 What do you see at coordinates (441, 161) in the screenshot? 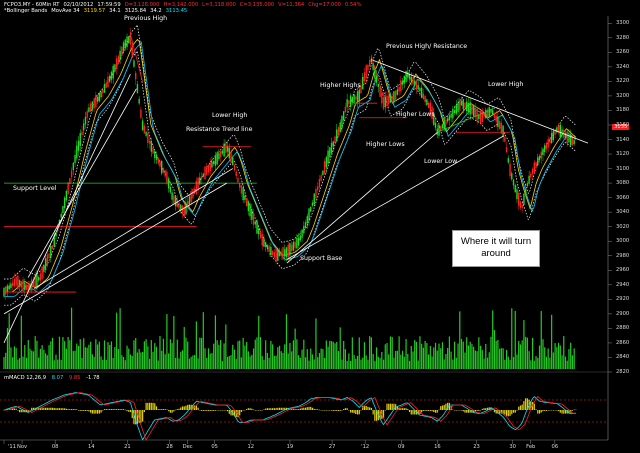
I see `annotation-lower-low: Lower Low` at bounding box center [441, 161].